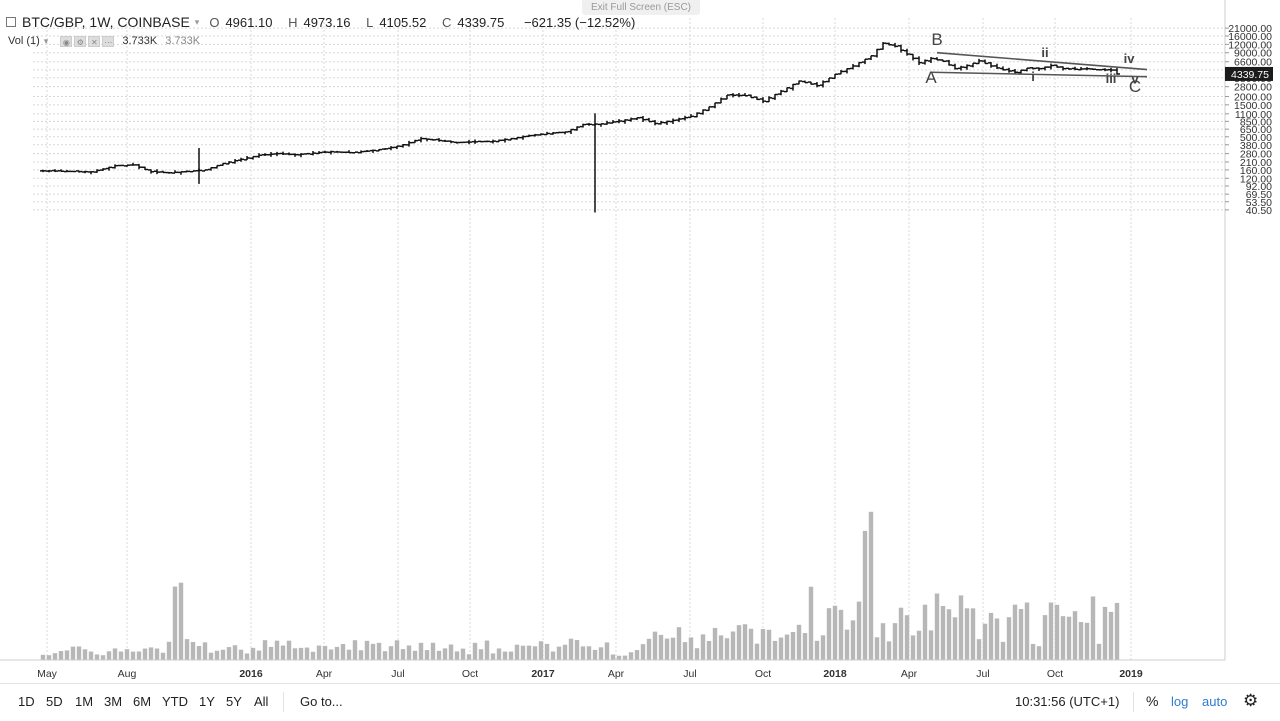  What do you see at coordinates (1033, 76) in the screenshot?
I see `wave-label: i` at bounding box center [1033, 76].